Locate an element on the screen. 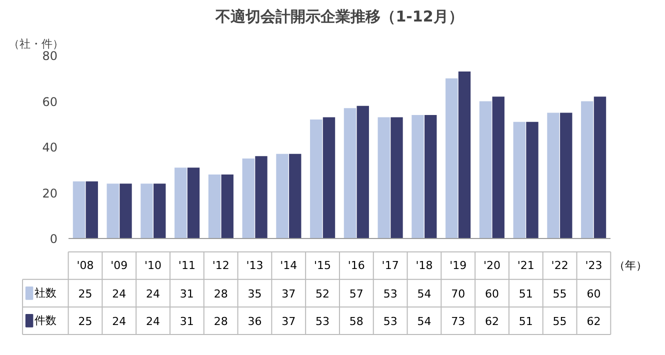  x-tick-label: '11 is located at coordinates (187, 265).